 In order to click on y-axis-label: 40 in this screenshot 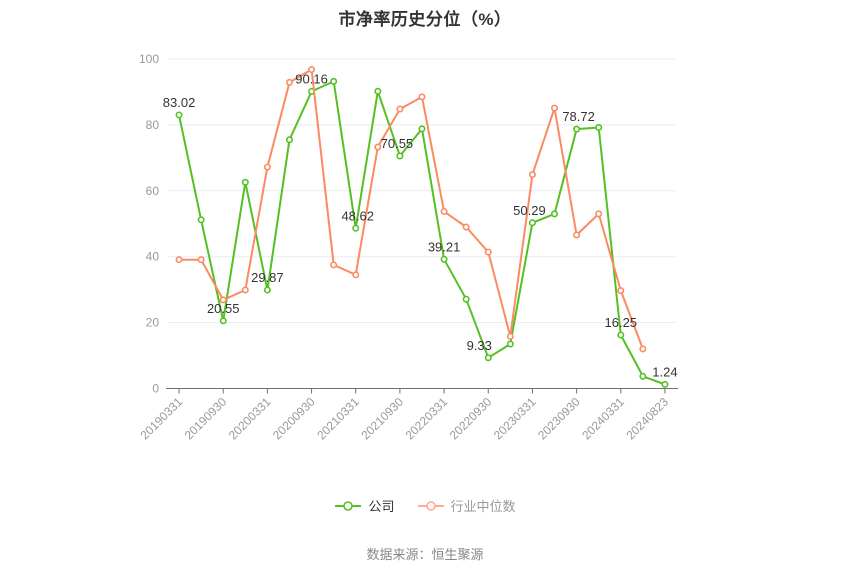, I will do `click(153, 257)`.